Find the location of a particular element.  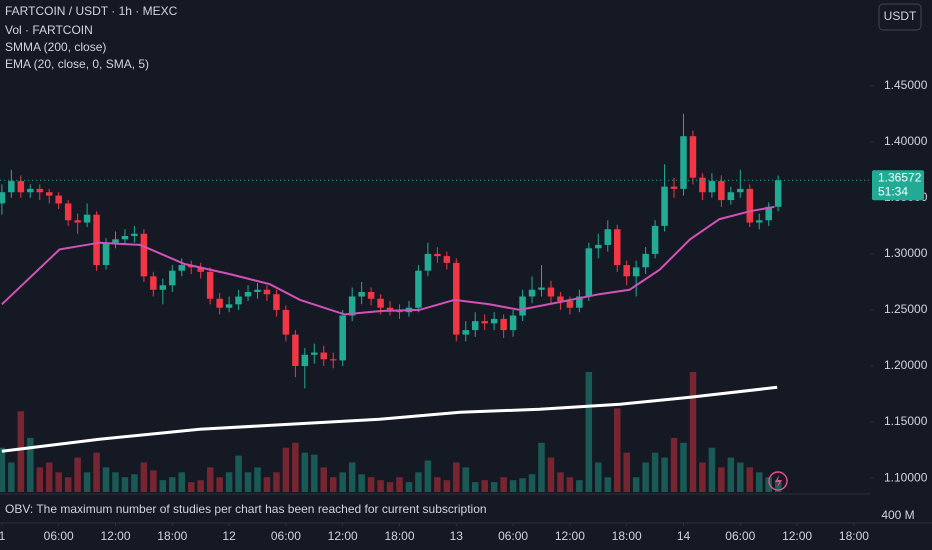

y-tick-label: 1.10000 is located at coordinates (906, 477).